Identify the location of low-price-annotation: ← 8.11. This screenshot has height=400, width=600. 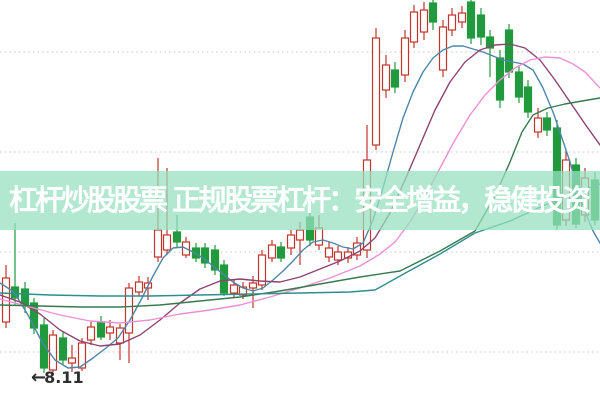
(57, 377).